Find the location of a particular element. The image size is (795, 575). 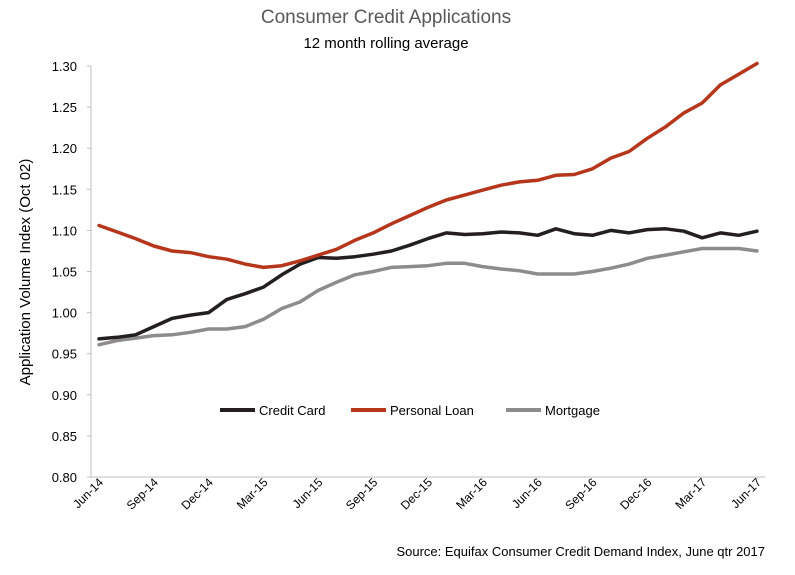

x-tick-label: Mar-16 is located at coordinates (471, 493).